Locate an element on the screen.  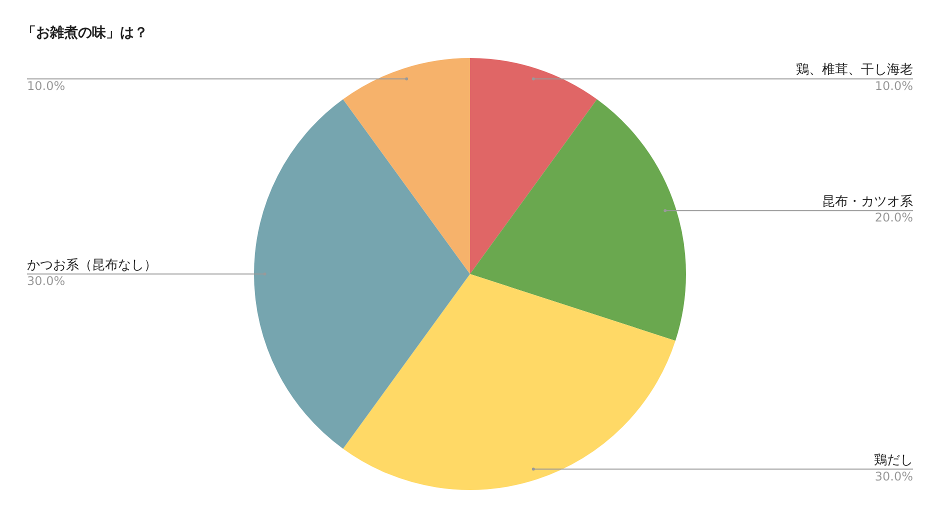
slice-label: 昆布・カツオ系 is located at coordinates (867, 202).